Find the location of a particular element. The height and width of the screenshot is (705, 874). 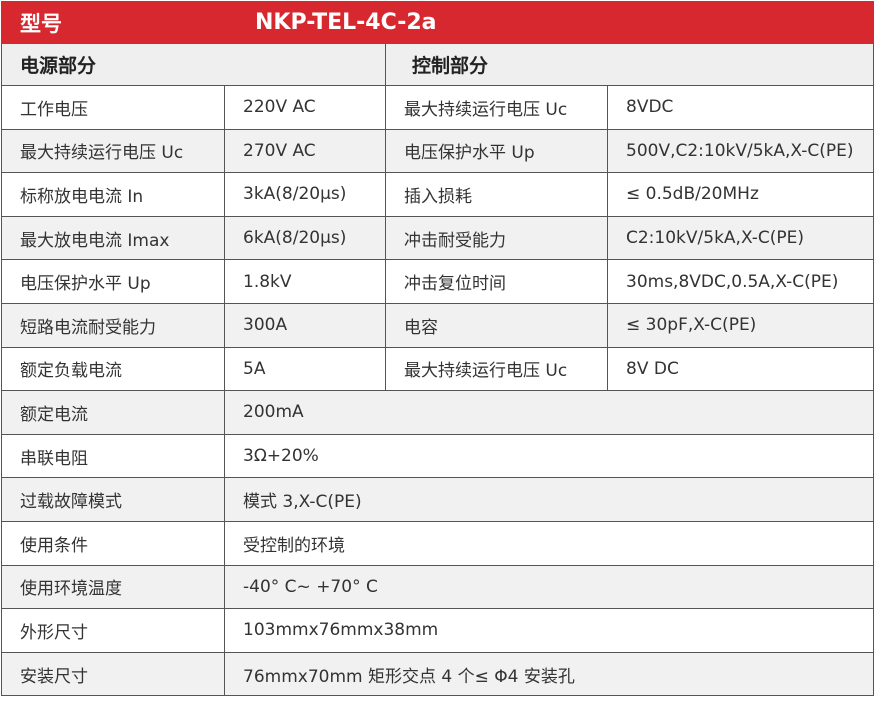

section-control: 控制部分 is located at coordinates (629, 64).